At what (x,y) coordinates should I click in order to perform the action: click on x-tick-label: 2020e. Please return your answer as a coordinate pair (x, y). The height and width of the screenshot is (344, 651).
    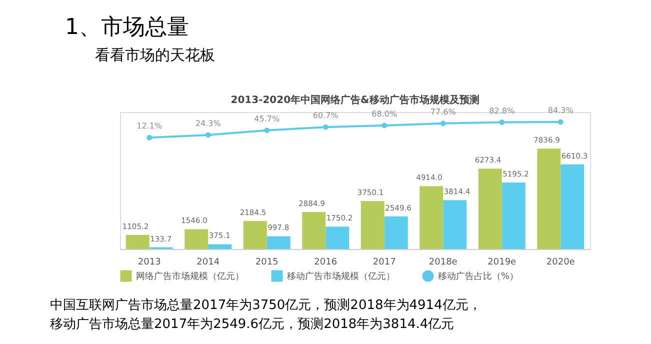
    Looking at the image, I should click on (561, 263).